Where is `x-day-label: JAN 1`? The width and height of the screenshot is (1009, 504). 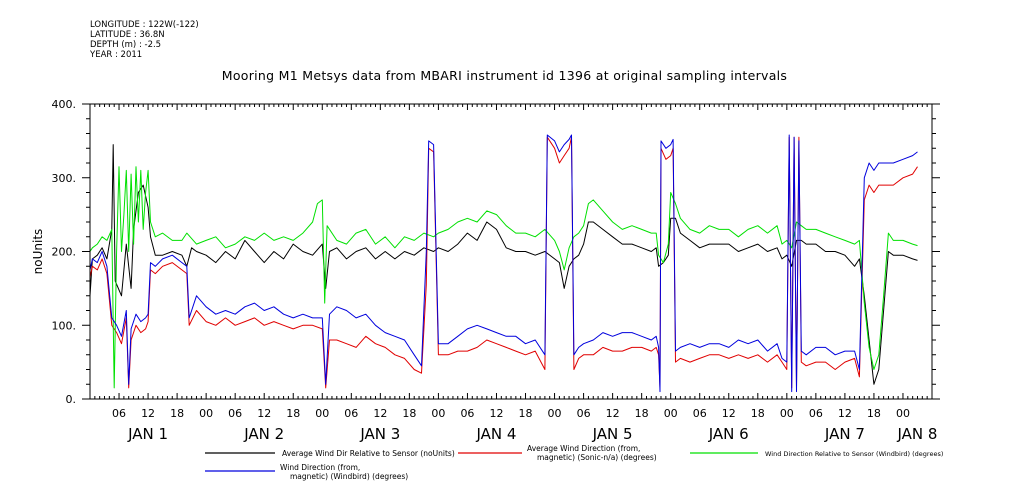
x-day-label: JAN 1 is located at coordinates (147, 434).